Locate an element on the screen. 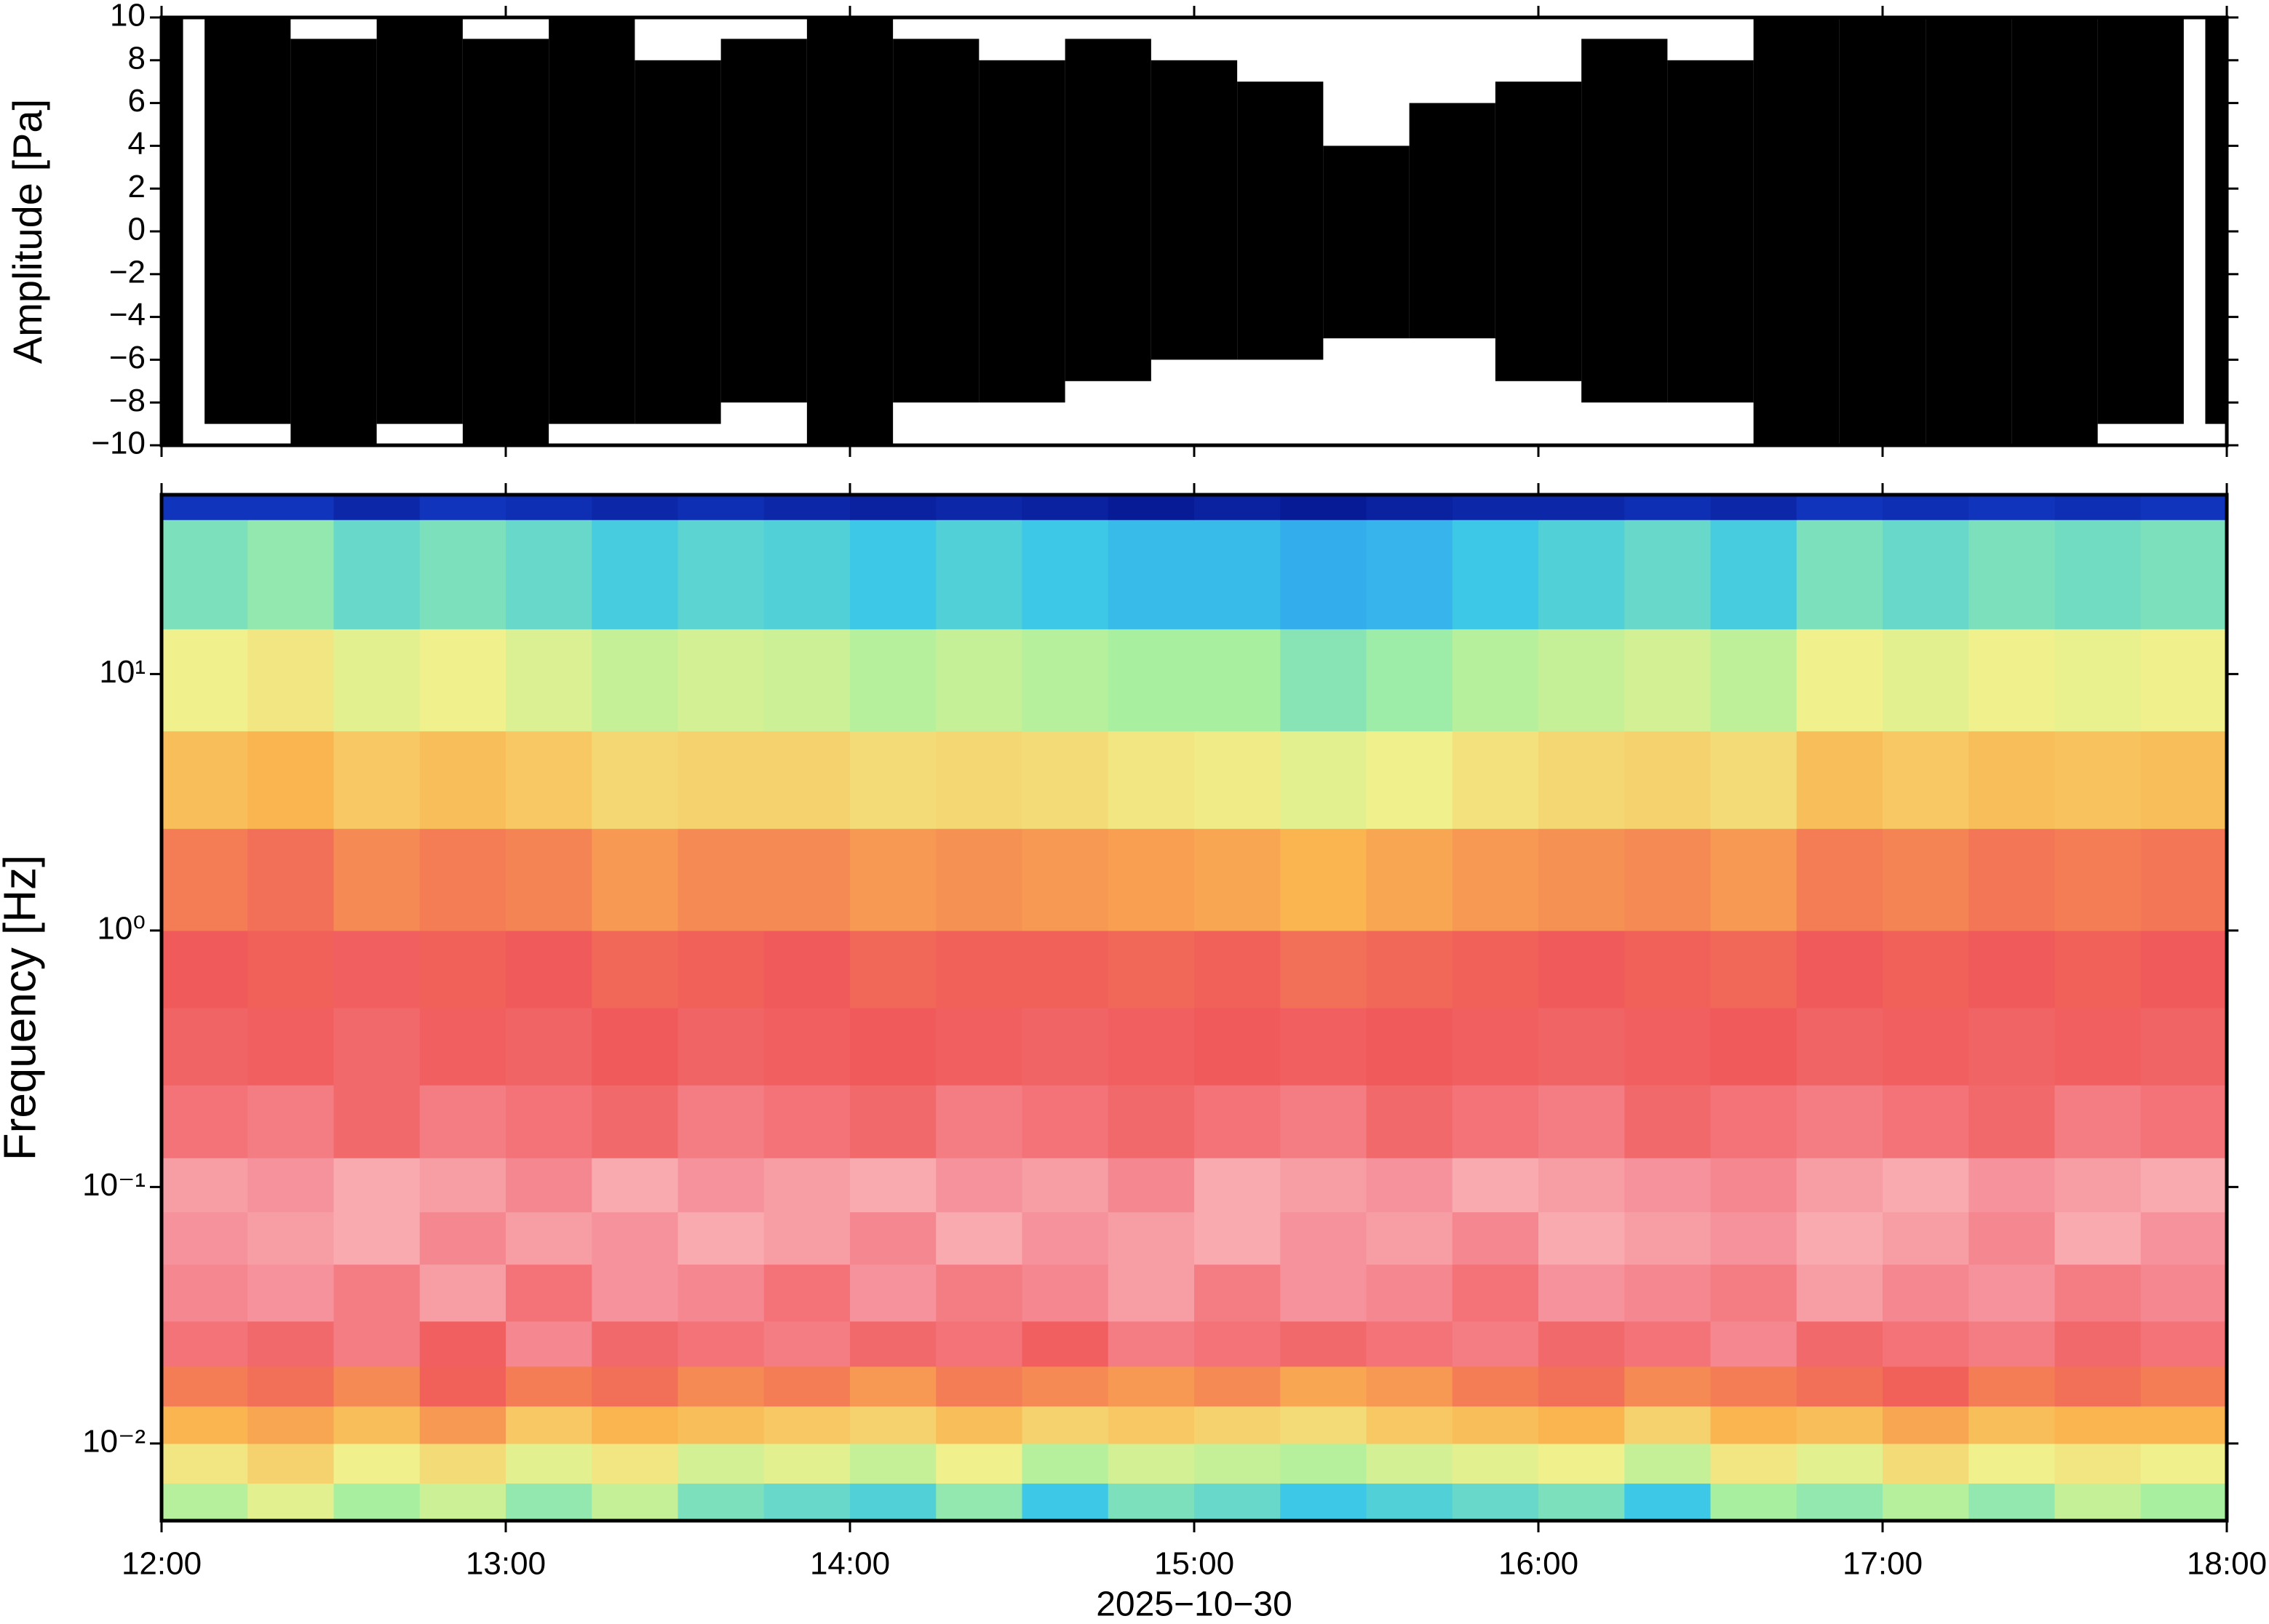 The image size is (2269, 1624). y-tick-label: 6 is located at coordinates (137, 101).